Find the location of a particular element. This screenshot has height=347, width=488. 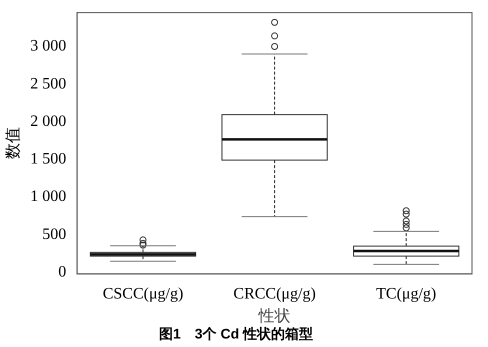

x-tick-label: CRCC(μg/g) is located at coordinates (274, 294).